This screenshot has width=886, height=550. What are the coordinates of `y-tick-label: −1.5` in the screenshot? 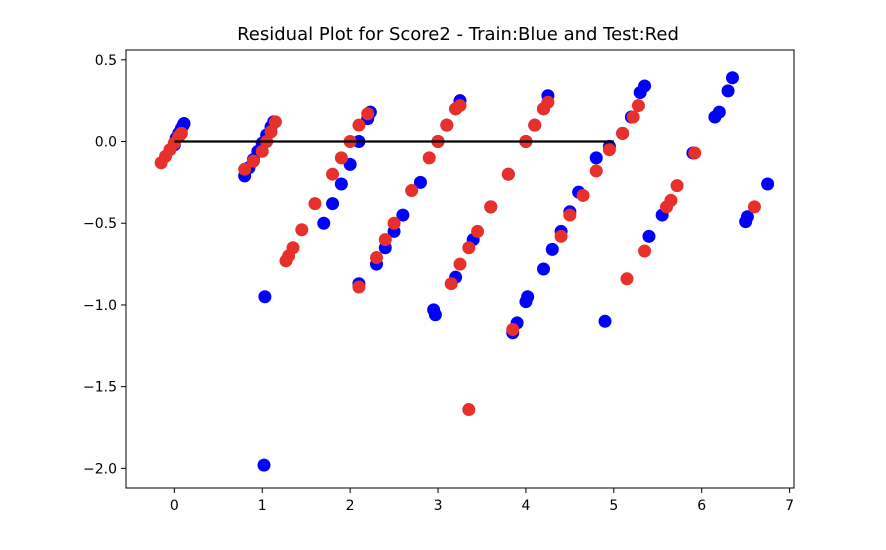 It's located at (100, 388).